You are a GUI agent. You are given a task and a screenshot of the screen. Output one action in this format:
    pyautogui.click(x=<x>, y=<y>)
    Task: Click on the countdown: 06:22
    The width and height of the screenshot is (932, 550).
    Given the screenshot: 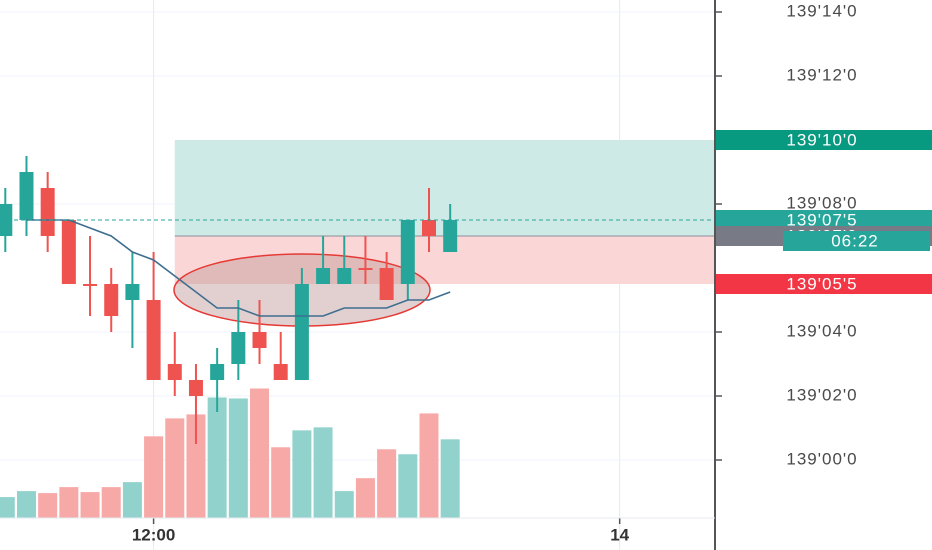 What is the action you would take?
    pyautogui.click(x=855, y=240)
    